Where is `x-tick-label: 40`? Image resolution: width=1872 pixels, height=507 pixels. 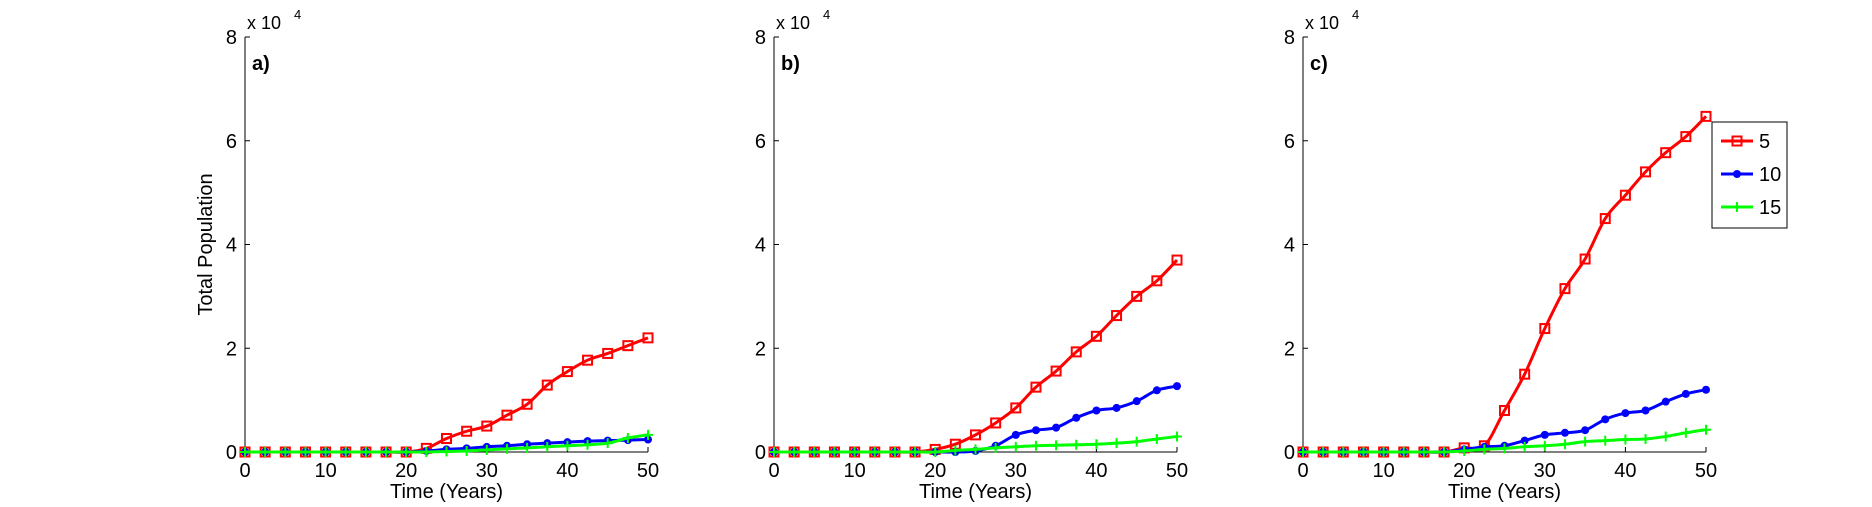 x-tick-label: 40 is located at coordinates (567, 471).